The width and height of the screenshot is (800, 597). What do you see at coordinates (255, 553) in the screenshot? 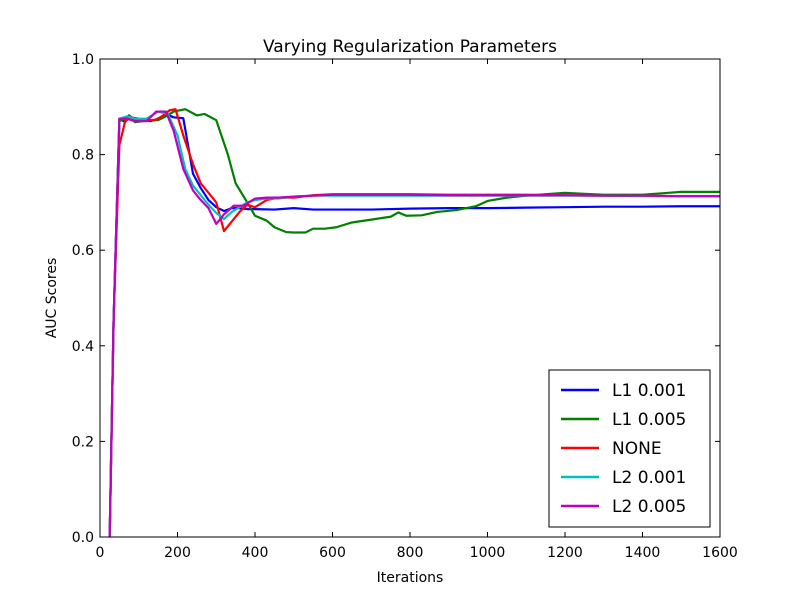
I see `x-tick-label: 400` at bounding box center [255, 553].